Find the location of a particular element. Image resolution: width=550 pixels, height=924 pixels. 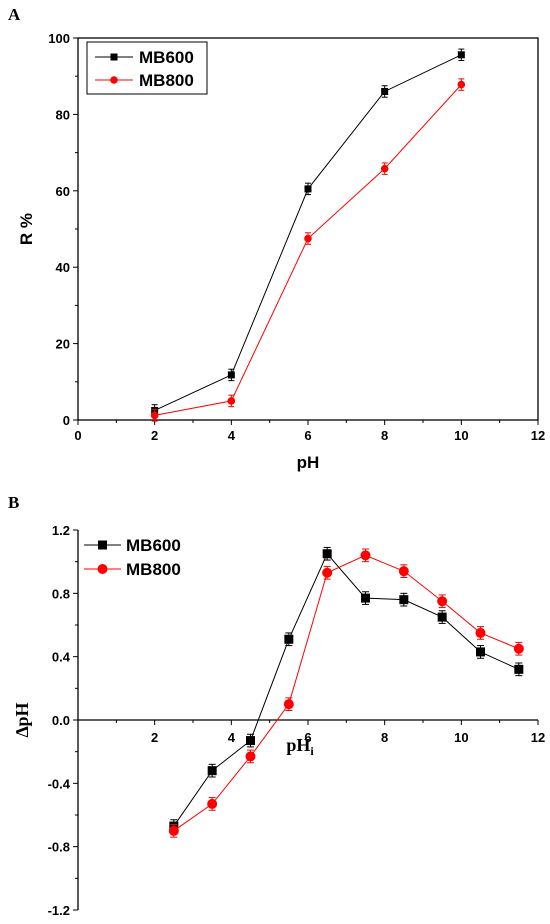

y-tick-label: -1.2 is located at coordinates (59, 910).